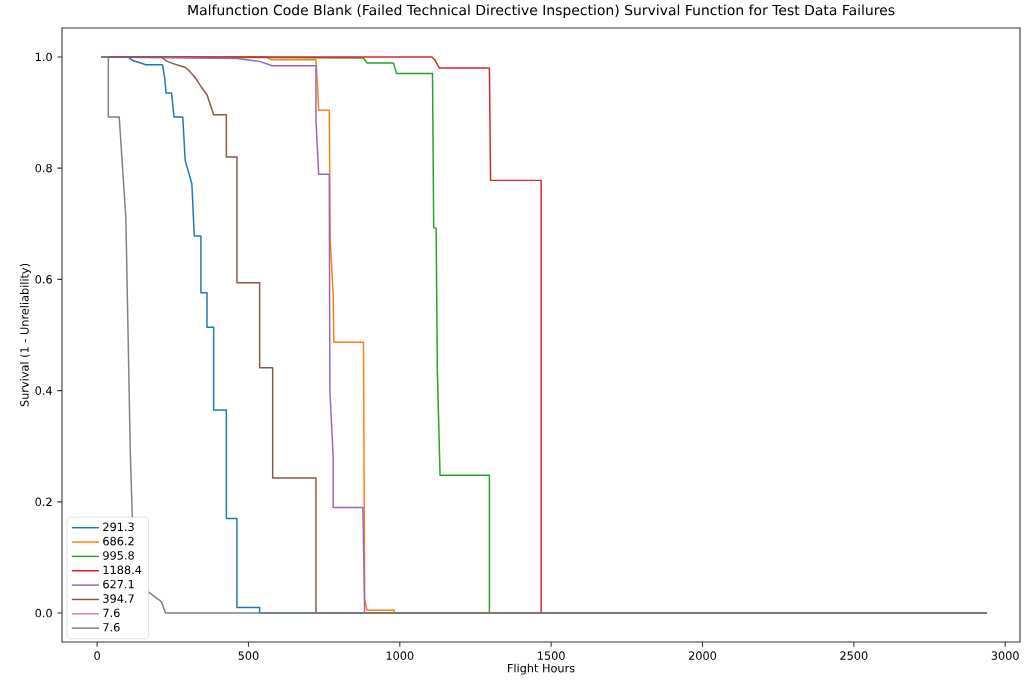 This screenshot has height=682, width=1036. What do you see at coordinates (541, 11) in the screenshot?
I see `chart-title: Malfunction Code Blank (Failed Technical Directive Inspection) Survival Function for Test Data Failures` at bounding box center [541, 11].